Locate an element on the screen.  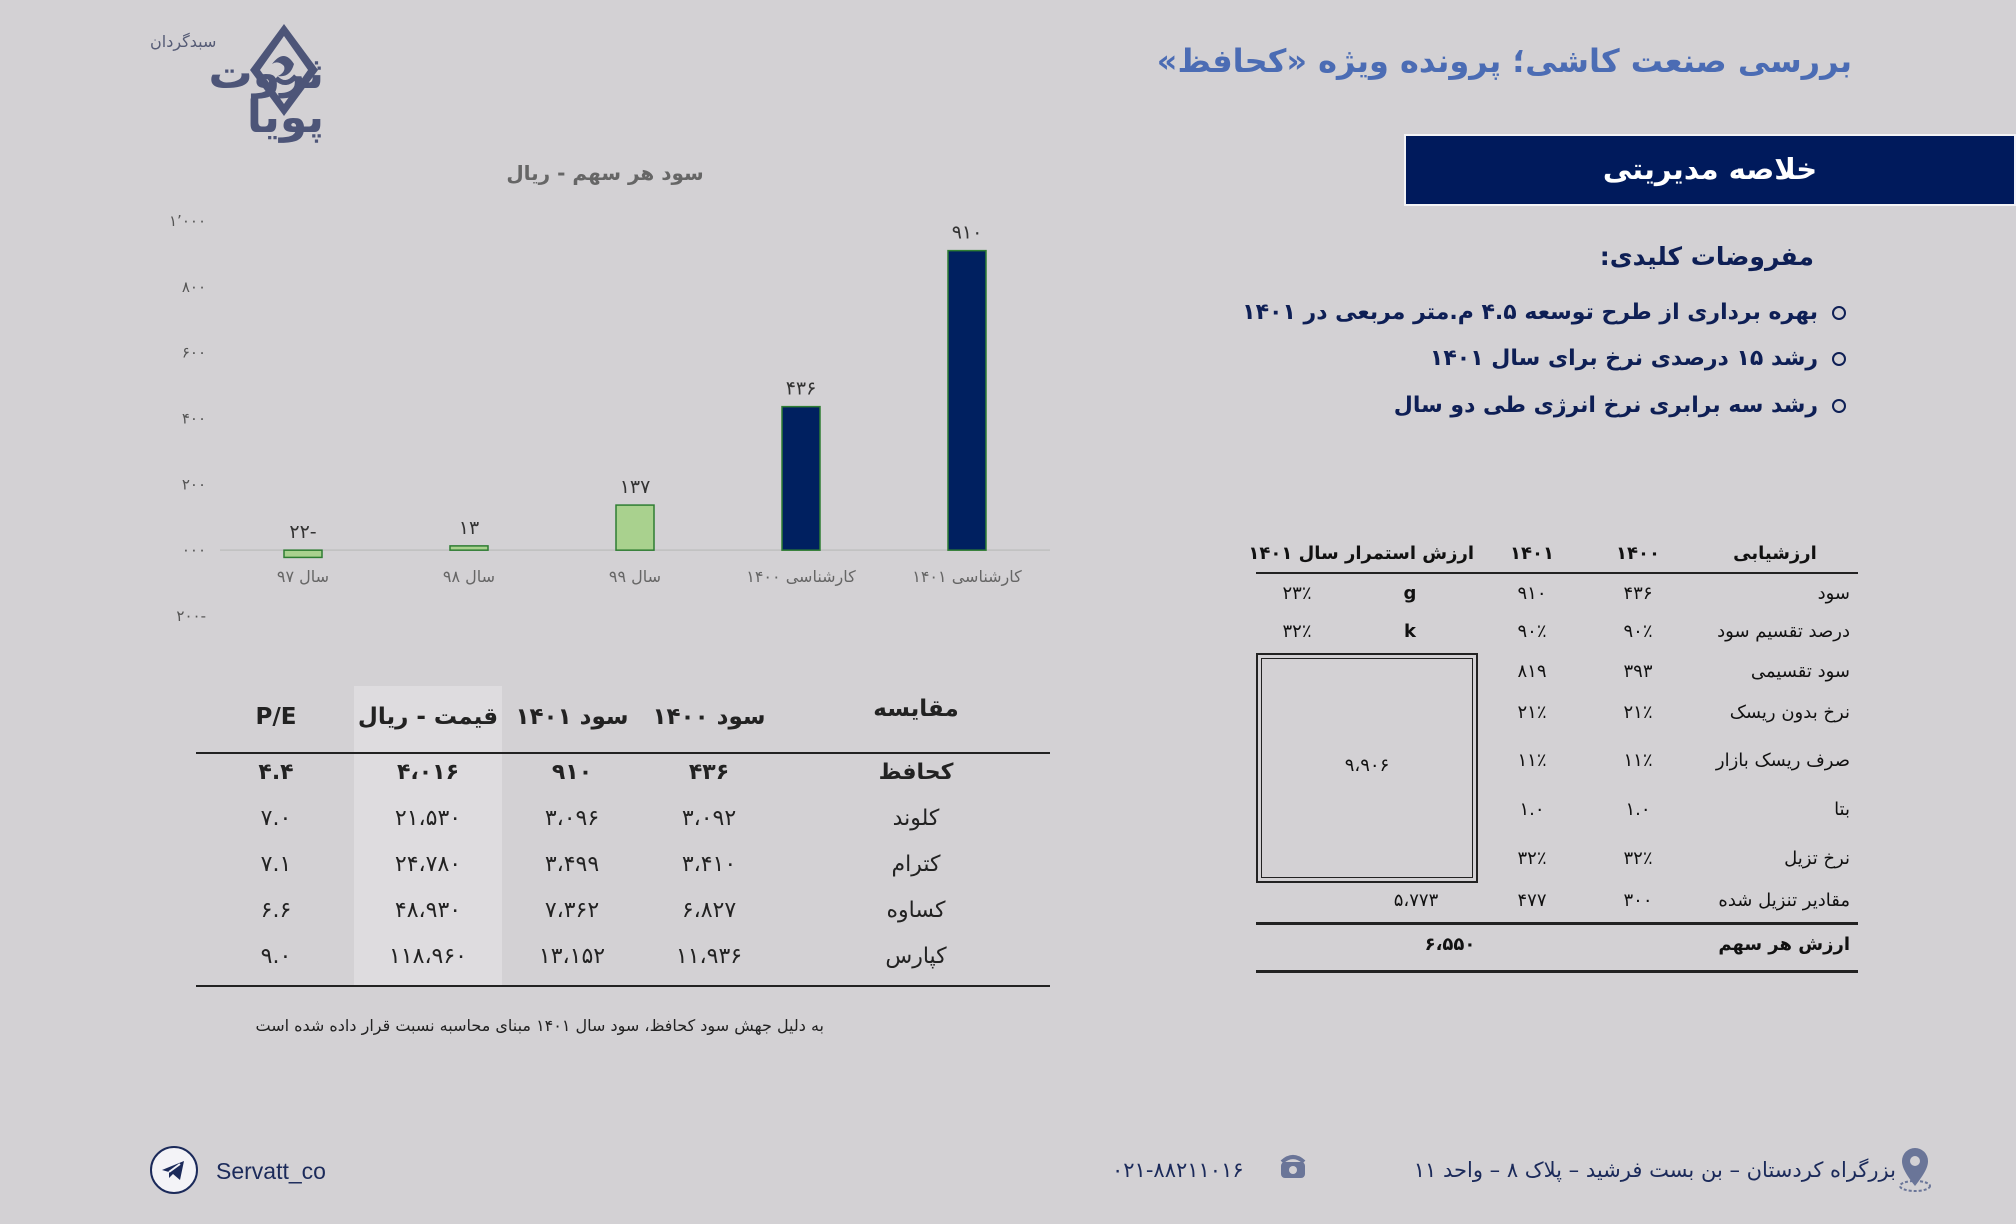
valuation-row-label: سود is located at coordinates (1833, 593).